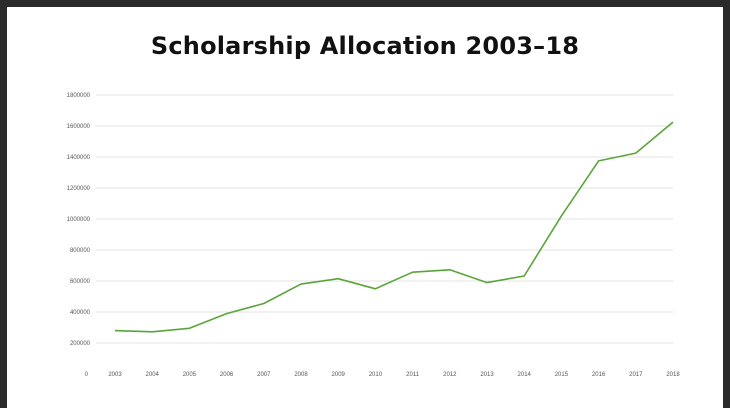  What do you see at coordinates (487, 375) in the screenshot?
I see `x-tick-label: 2013` at bounding box center [487, 375].